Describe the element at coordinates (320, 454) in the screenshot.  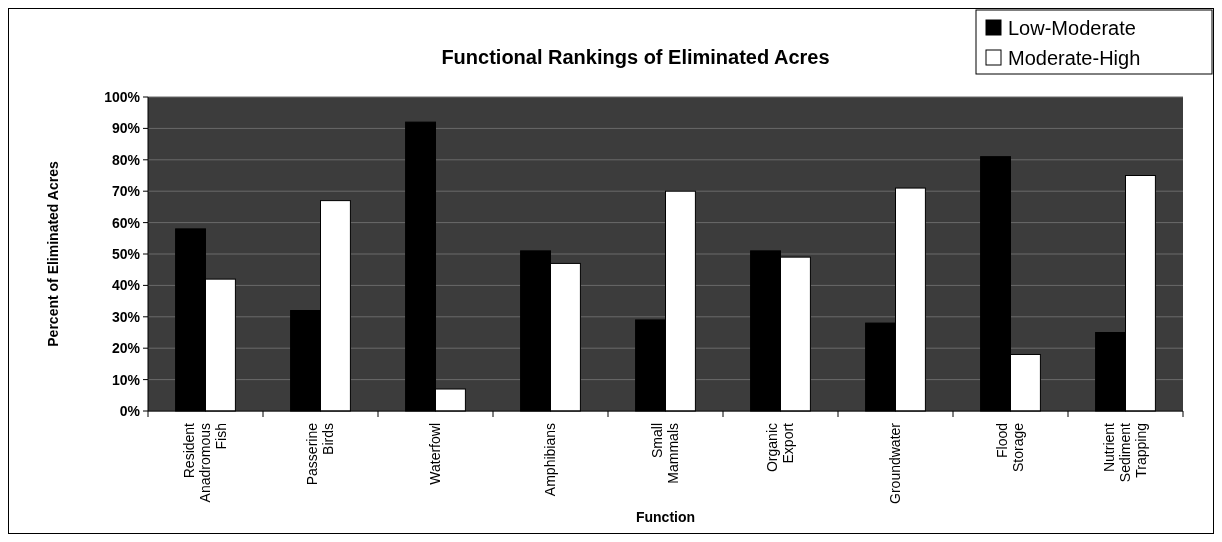
I see `x-tick-label: Passerine Birds` at that location.